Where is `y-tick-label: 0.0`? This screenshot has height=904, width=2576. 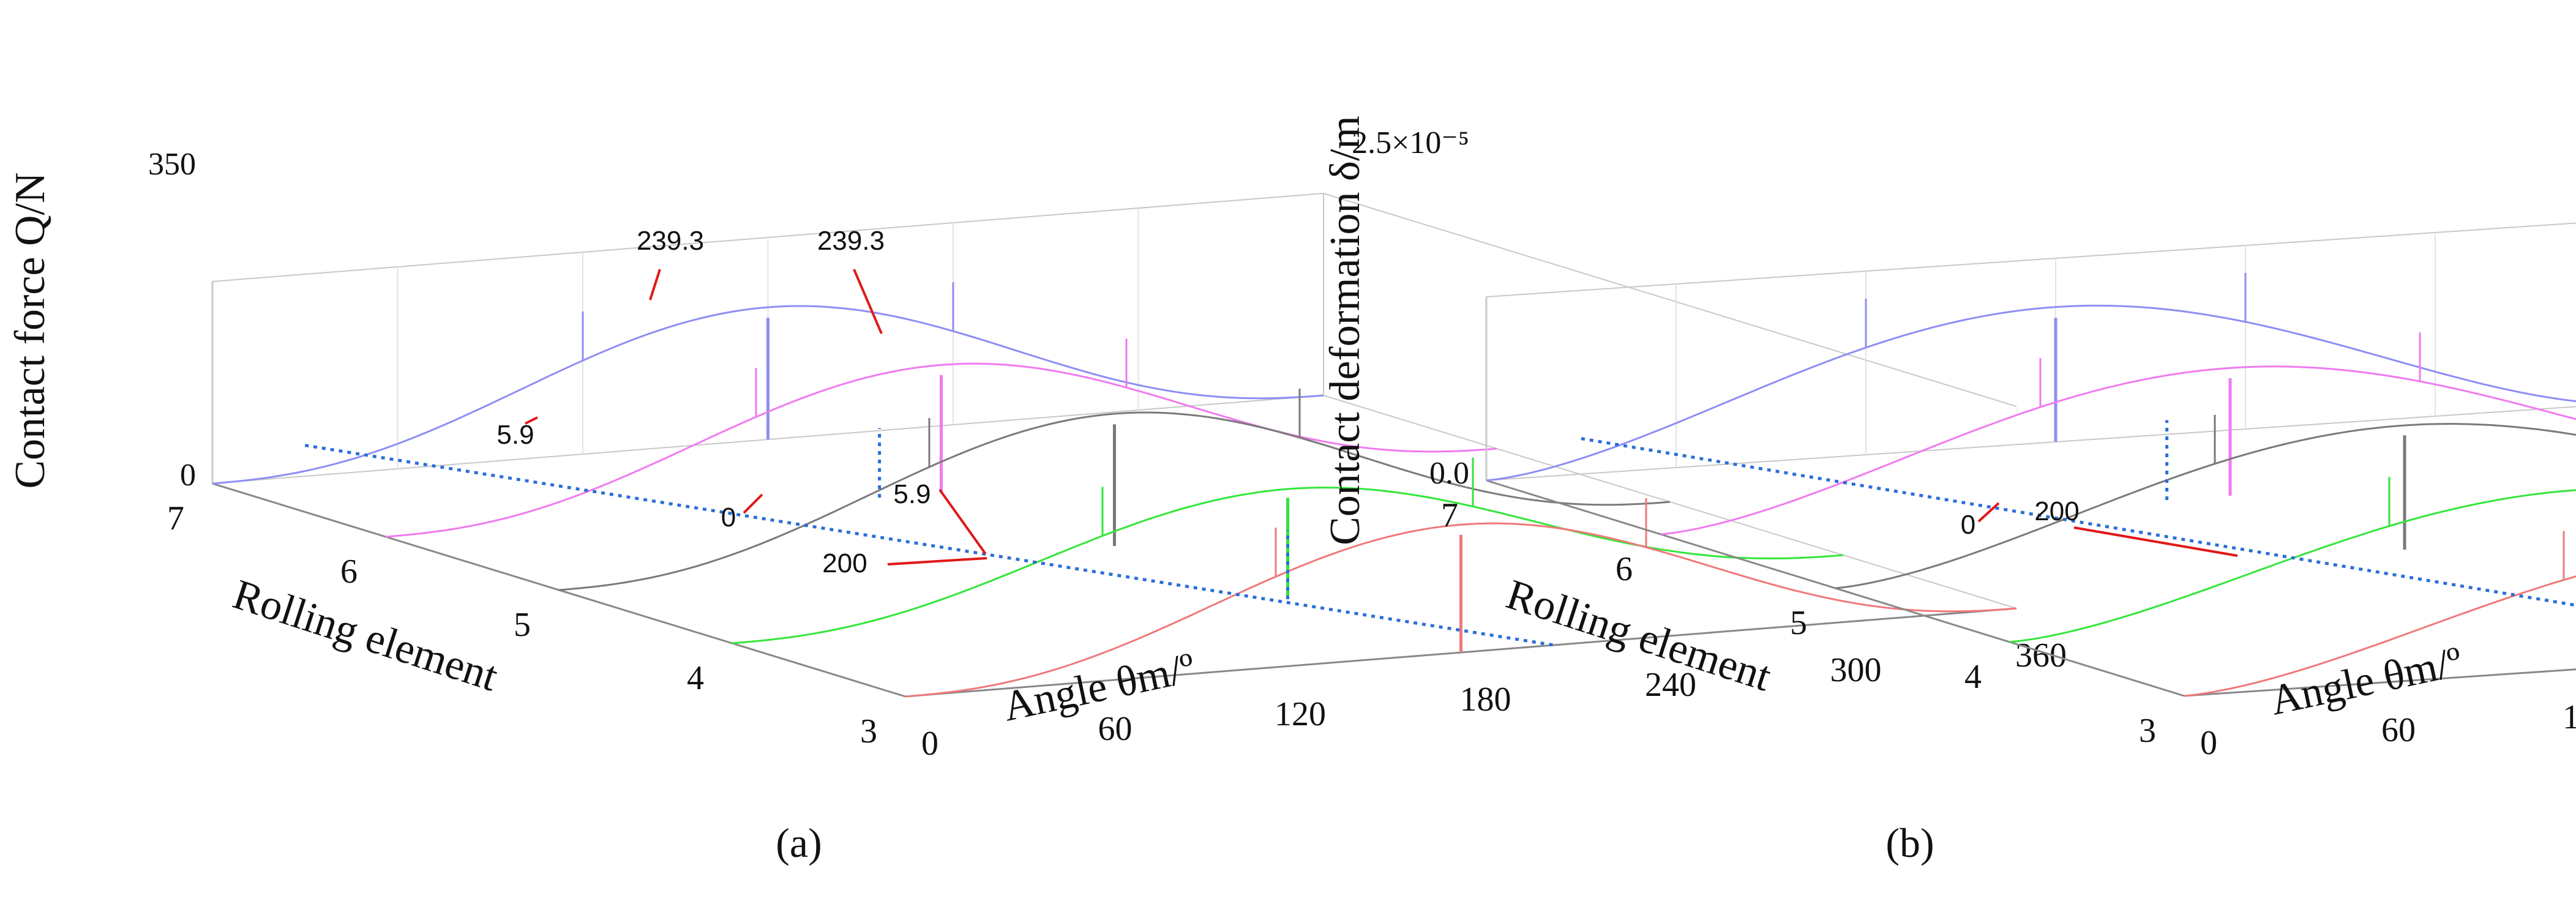 y-tick-label: 0.0 is located at coordinates (1449, 474).